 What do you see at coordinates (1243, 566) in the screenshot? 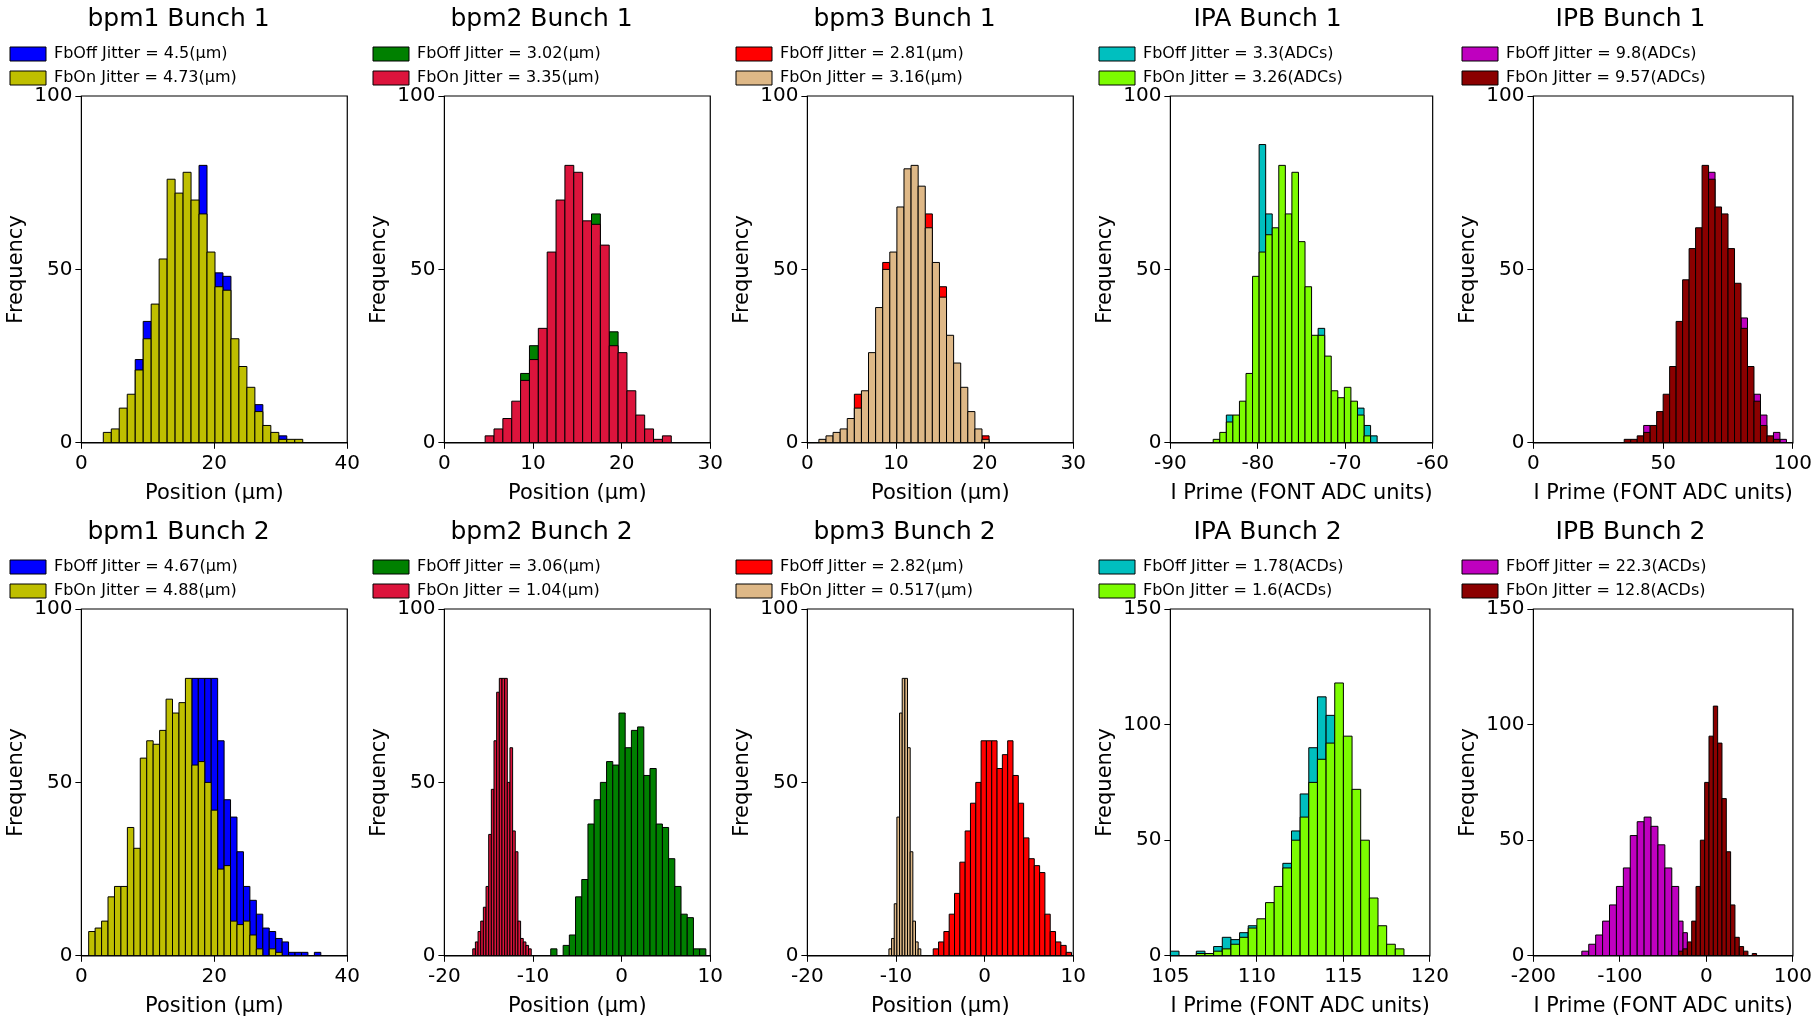
I see `legend-label: FbOff Jitter = 1.78(ACDs)` at bounding box center [1243, 566].